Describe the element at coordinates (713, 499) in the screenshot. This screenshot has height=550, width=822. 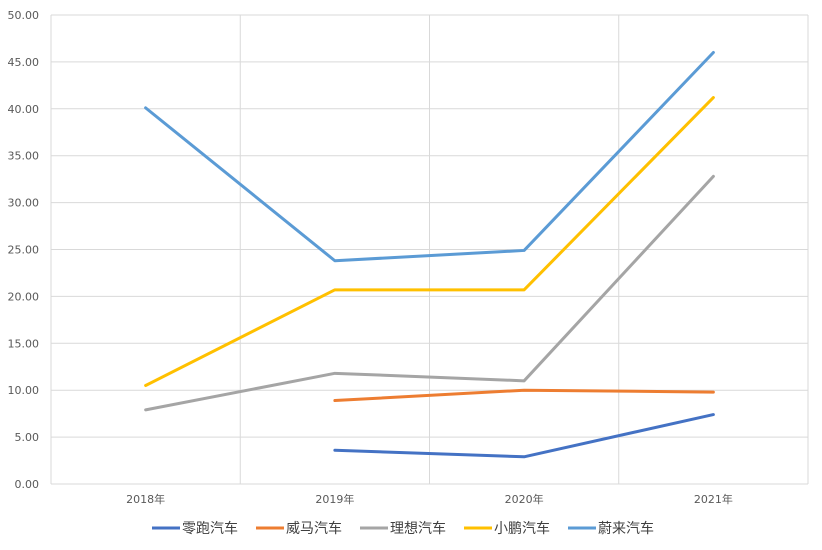
I see `x-tick-label: 2021年` at that location.